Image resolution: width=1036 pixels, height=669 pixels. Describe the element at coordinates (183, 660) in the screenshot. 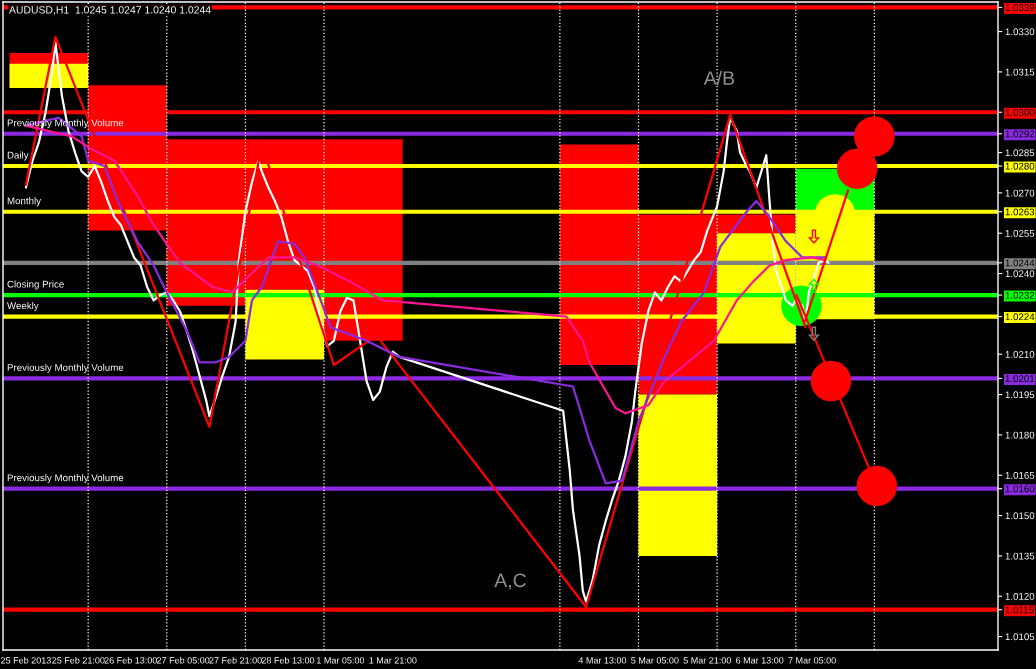

I see `x-tick-label: 27 Feb 05:00` at that location.